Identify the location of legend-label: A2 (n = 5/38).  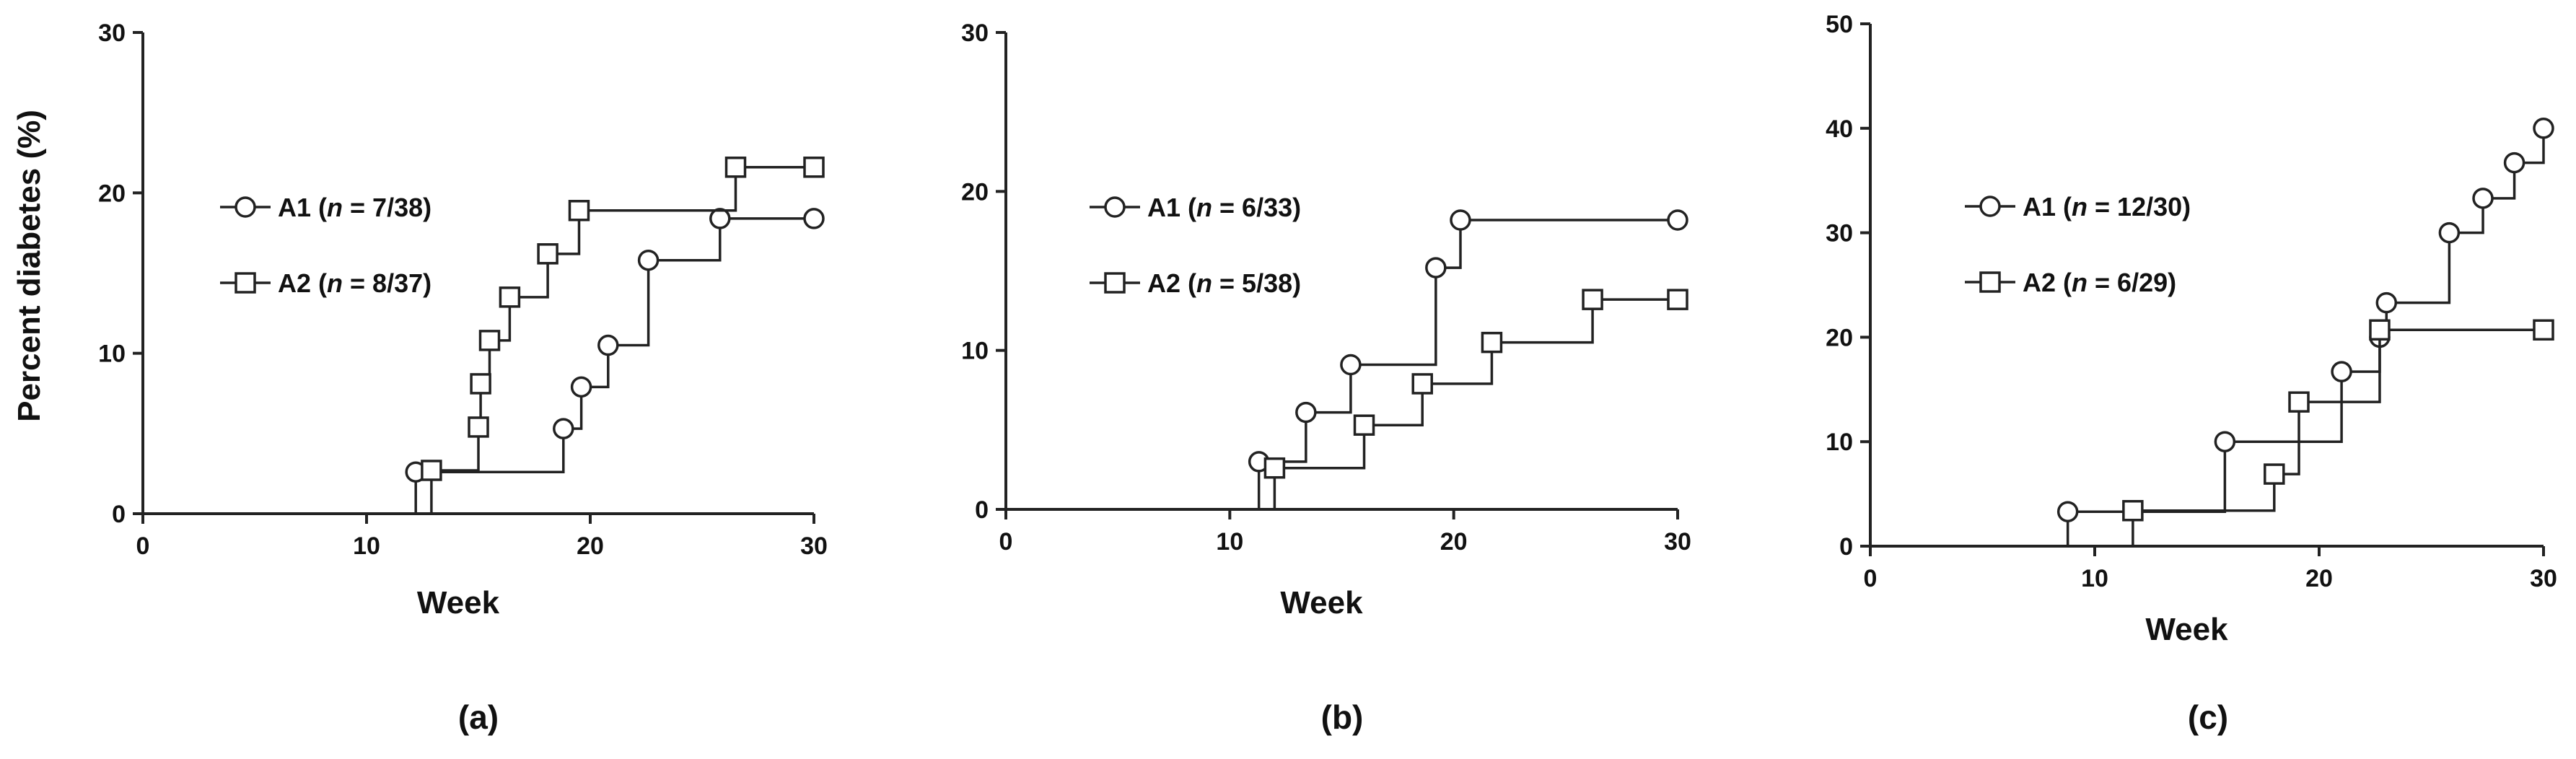
(1224, 283).